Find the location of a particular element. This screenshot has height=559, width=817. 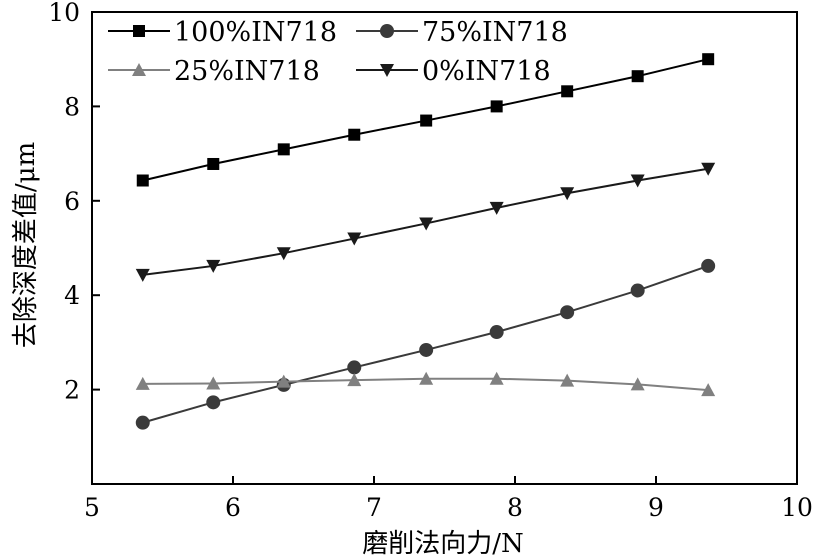

y-tick-label: 8 is located at coordinates (72, 106).